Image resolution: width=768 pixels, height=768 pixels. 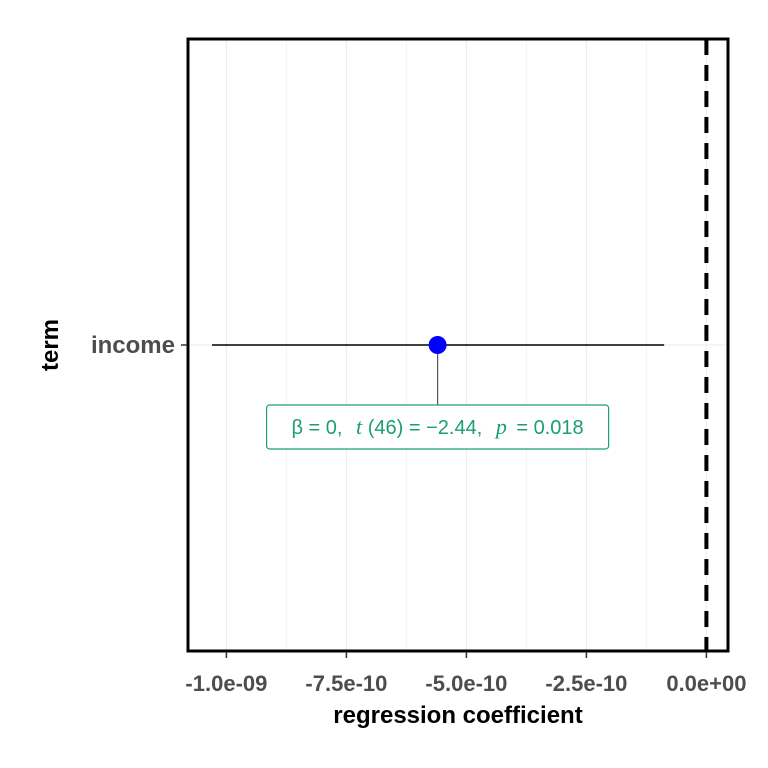 I want to click on x-axis-ticks: -1.0e-09 -7.5e-10 -5.0e-10 -2.5e-10 0.0e+00, so click(x=465, y=674).